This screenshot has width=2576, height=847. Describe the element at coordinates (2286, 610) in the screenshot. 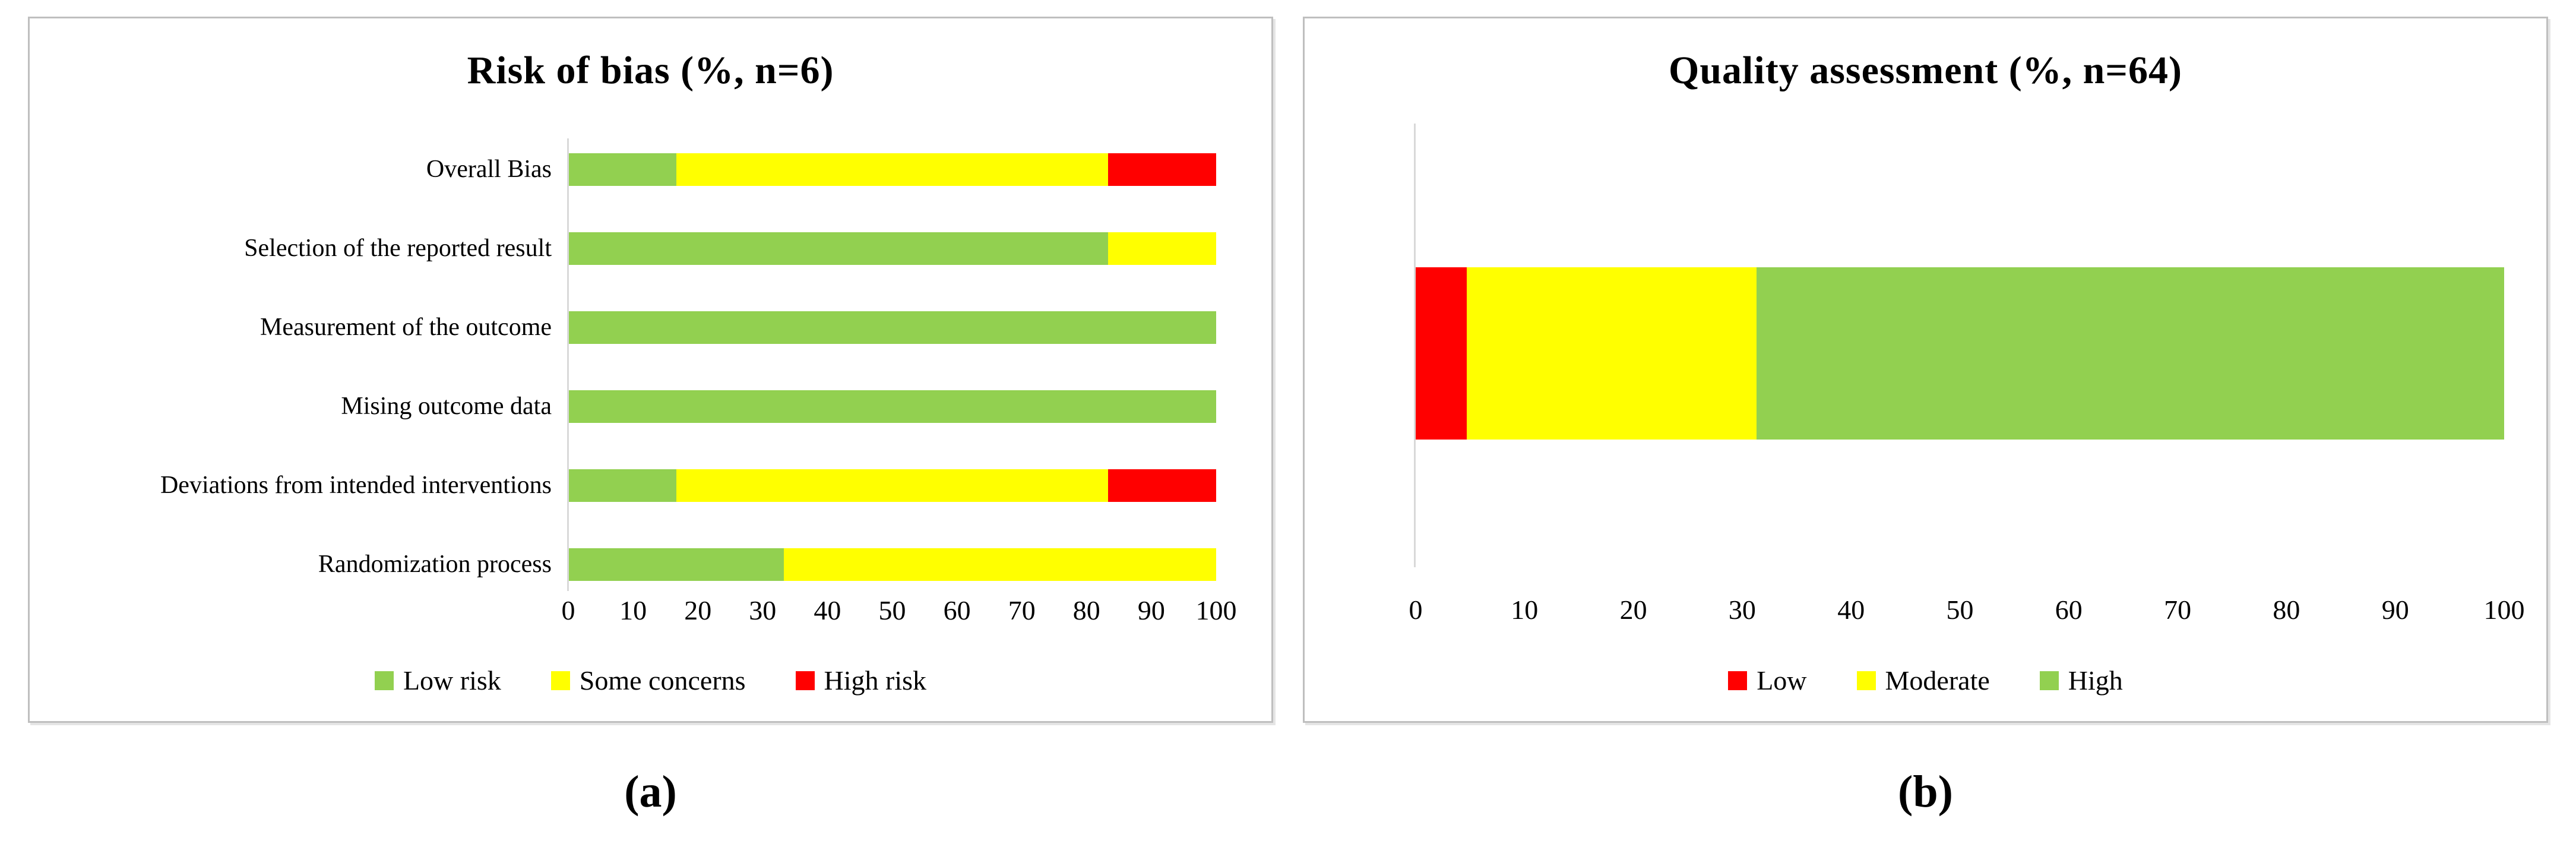

I see `chart-b-tick-80: 80` at that location.